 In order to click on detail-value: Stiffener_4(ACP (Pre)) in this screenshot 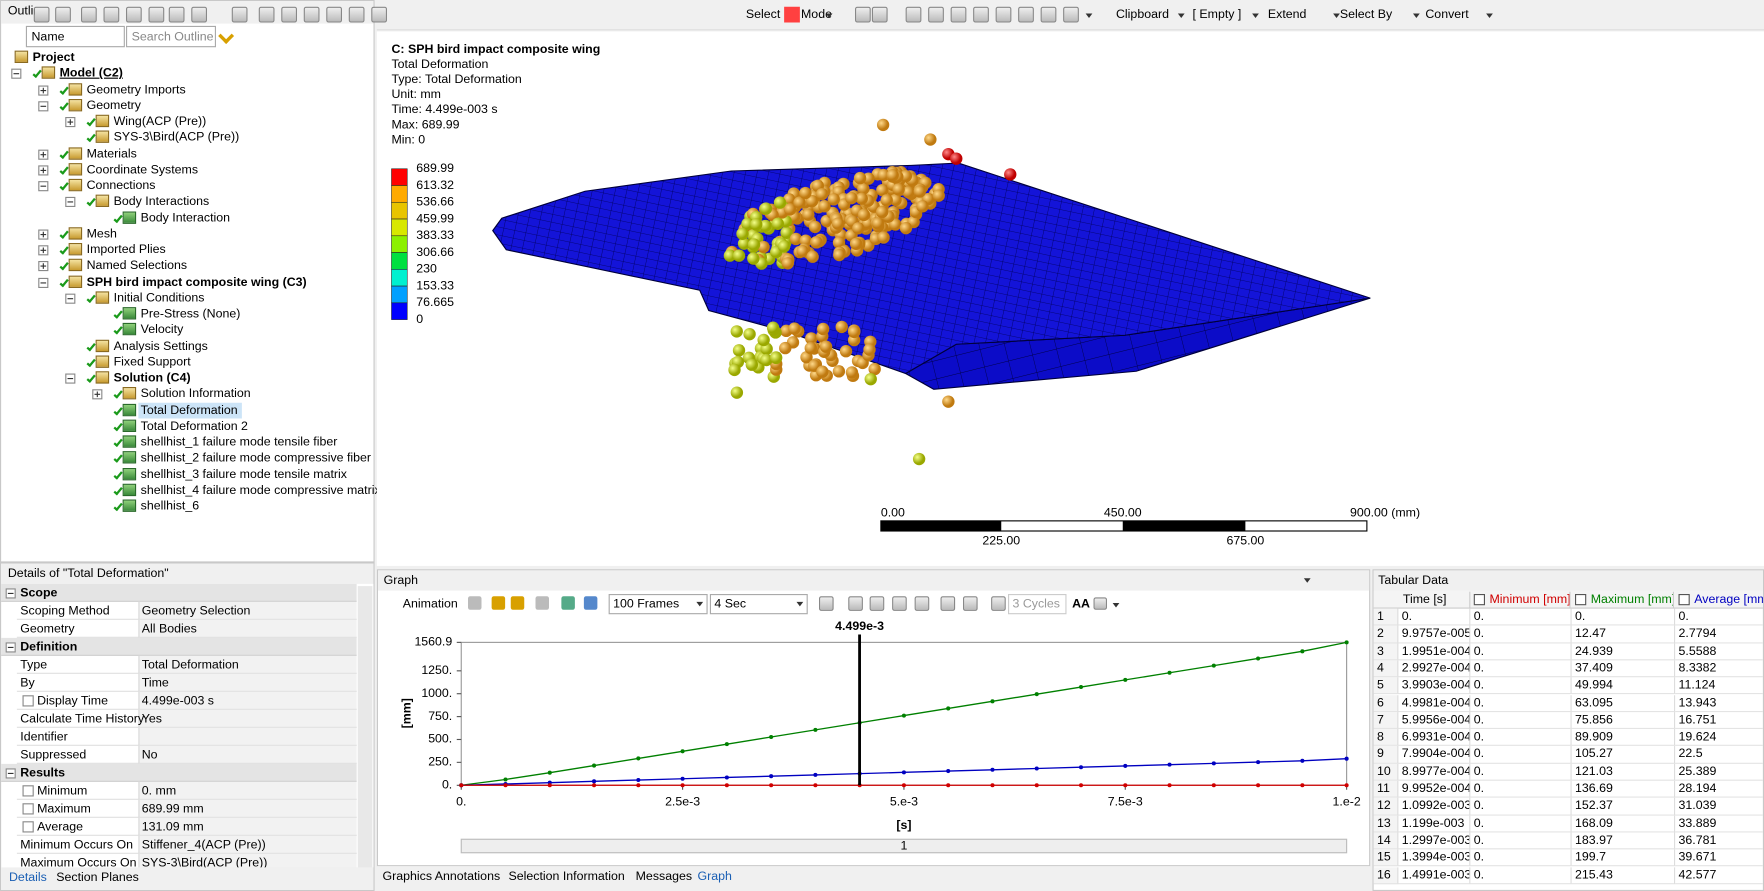, I will do `click(203, 845)`.